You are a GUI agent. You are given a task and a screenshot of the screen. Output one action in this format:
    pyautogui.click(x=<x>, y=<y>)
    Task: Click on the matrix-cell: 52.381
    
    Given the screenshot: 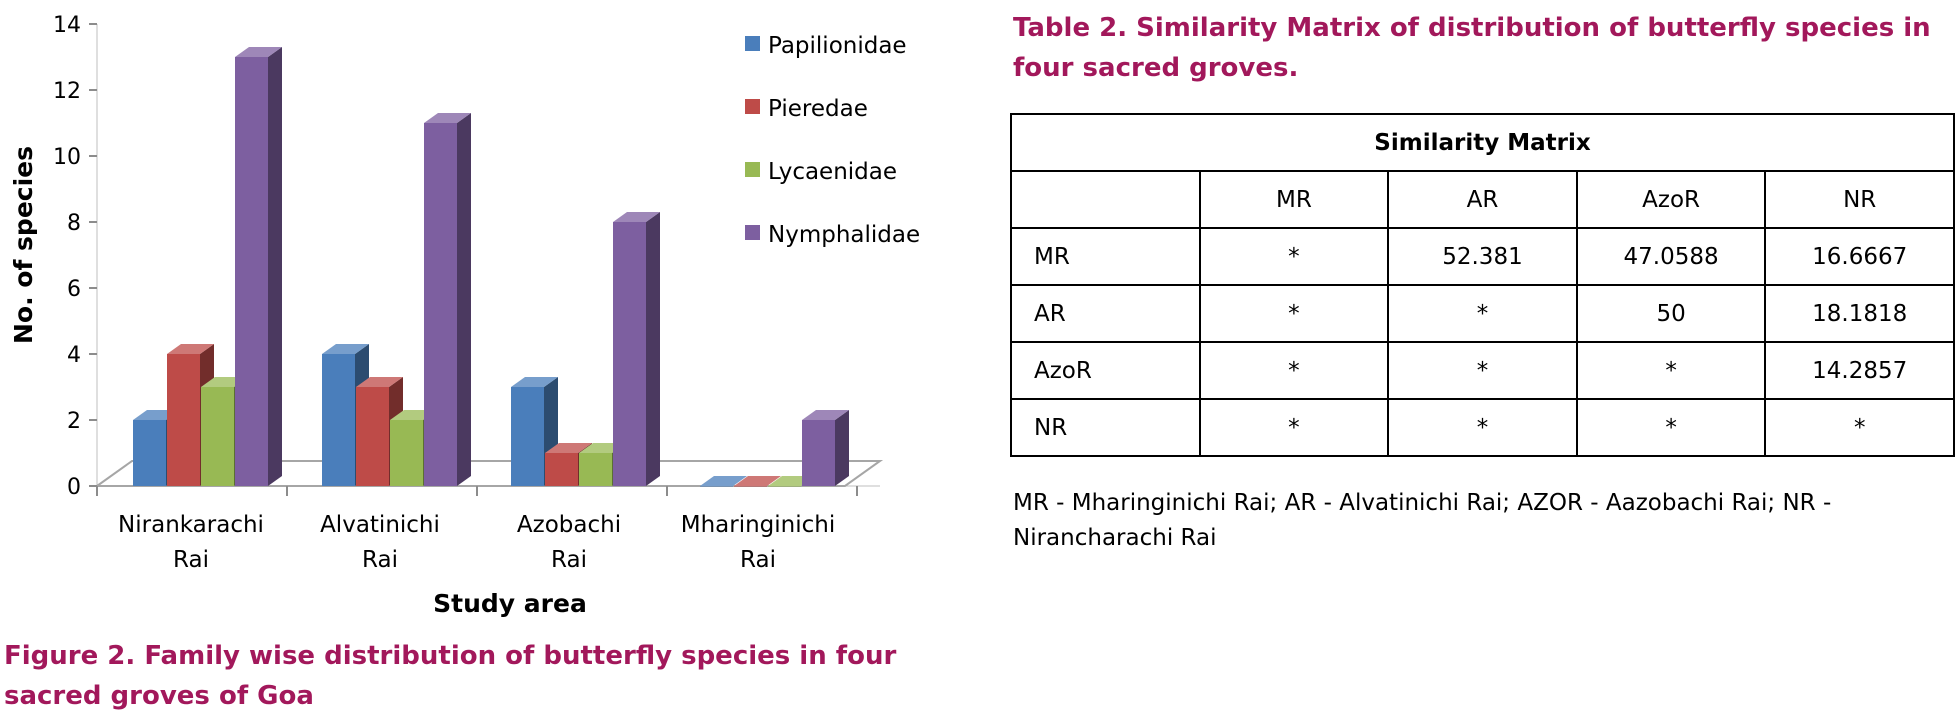 What is the action you would take?
    pyautogui.click(x=1482, y=256)
    